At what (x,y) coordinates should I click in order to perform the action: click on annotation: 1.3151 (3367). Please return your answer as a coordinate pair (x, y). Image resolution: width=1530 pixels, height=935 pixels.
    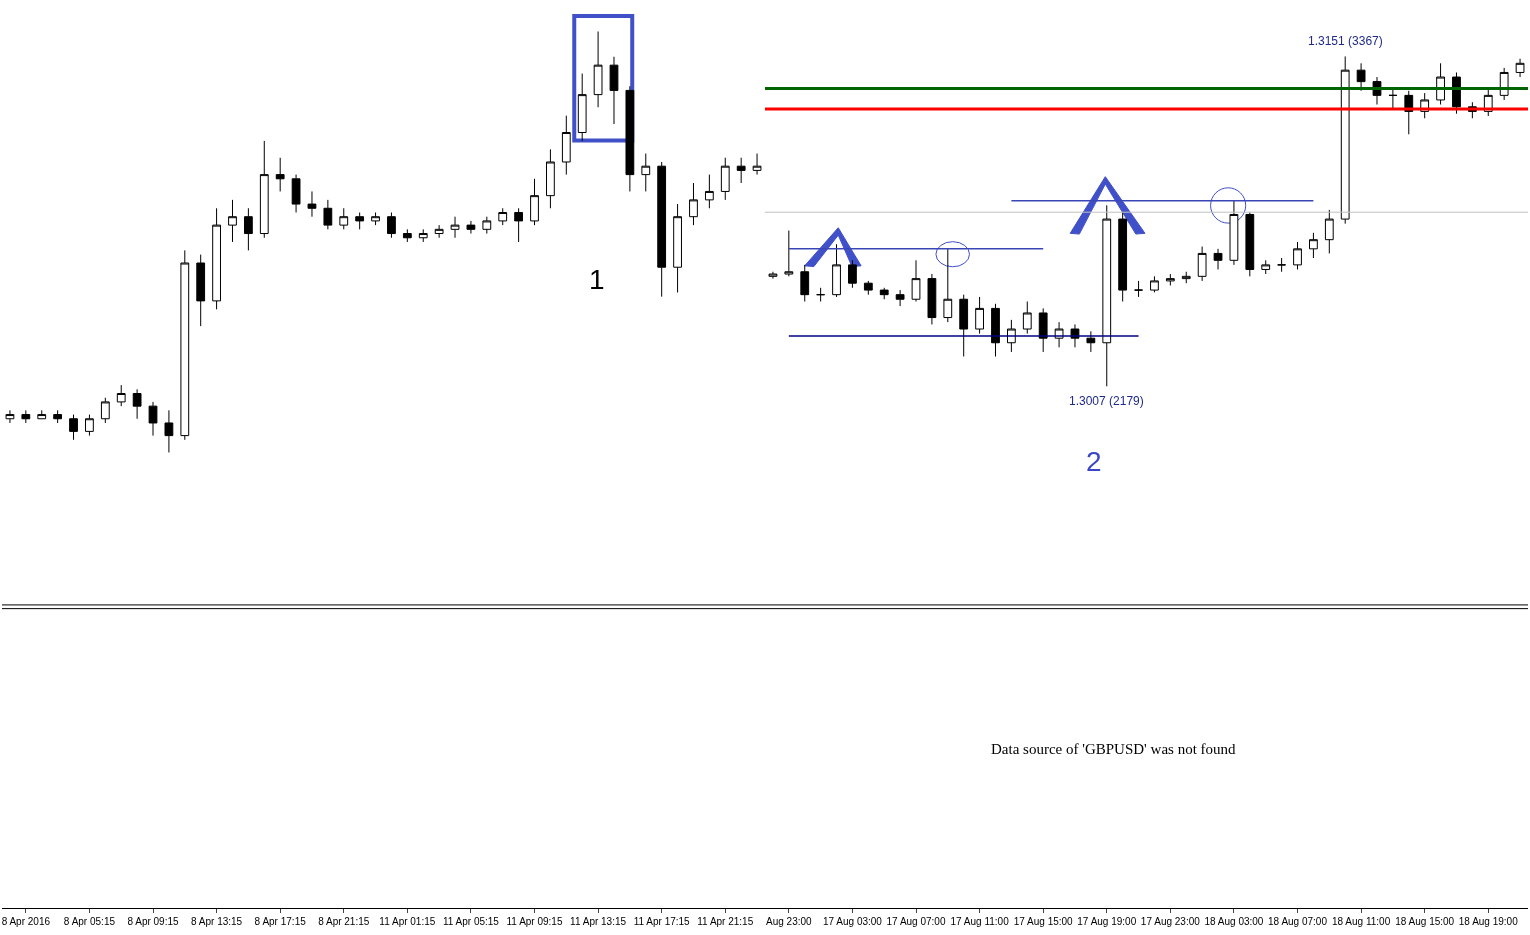
    Looking at the image, I should click on (1345, 41).